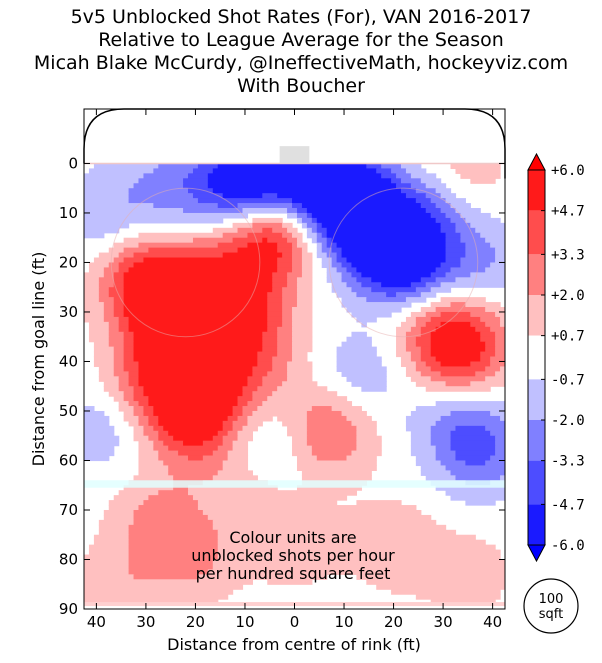  Describe the element at coordinates (536, 274) in the screenshot. I see `colorbar-band` at that location.